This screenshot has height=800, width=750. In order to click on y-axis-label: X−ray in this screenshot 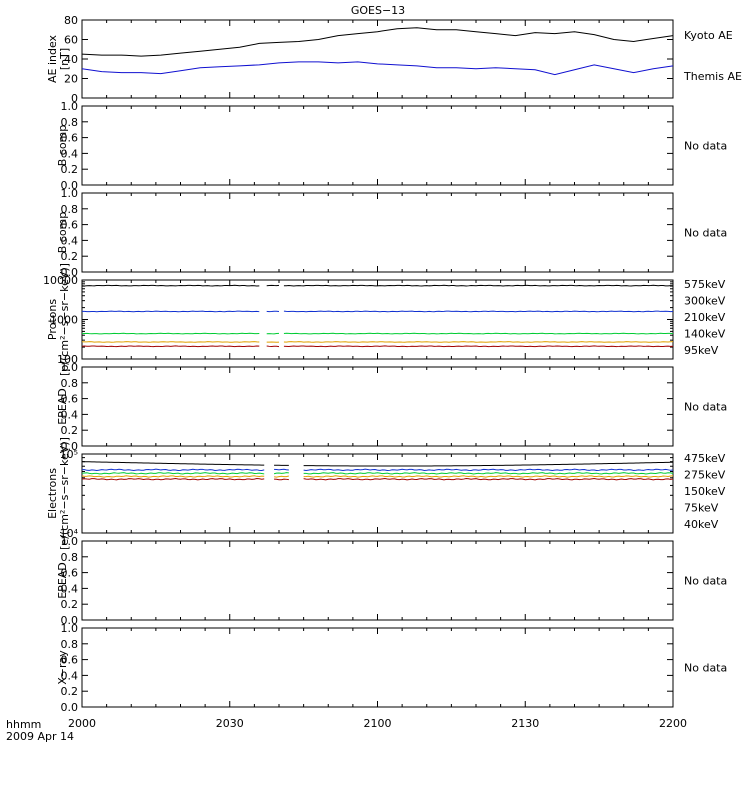, I will do `click(62, 667)`.